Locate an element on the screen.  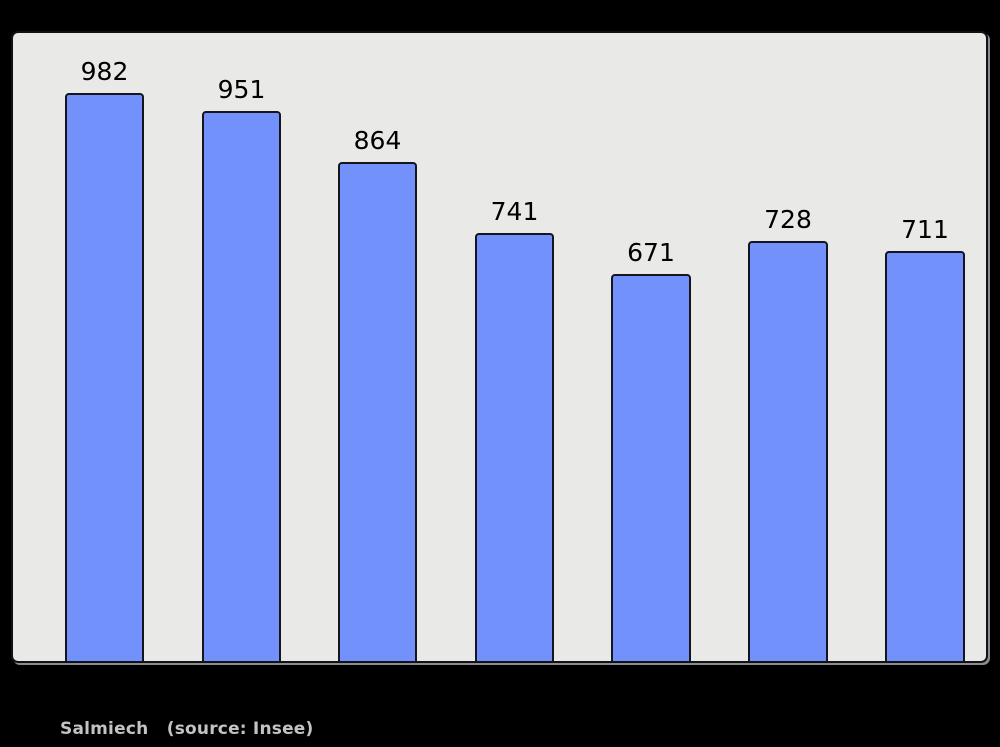
bar-group: 671 is located at coordinates (651, 450).